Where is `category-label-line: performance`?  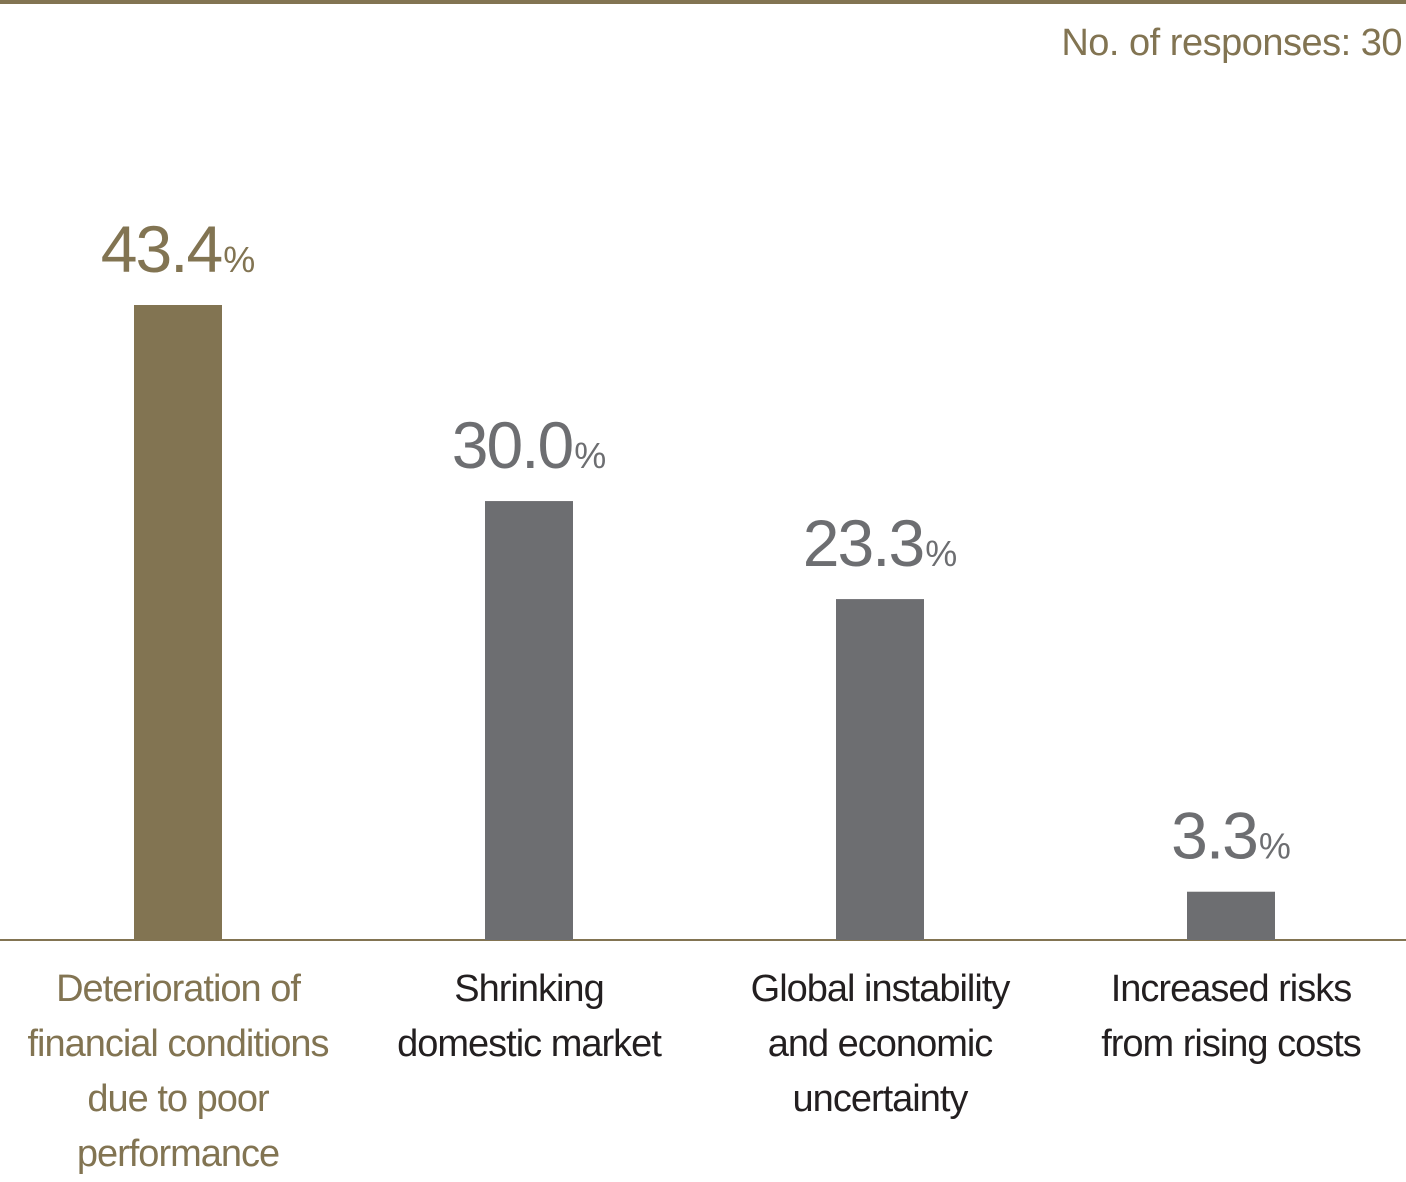 category-label-line: performance is located at coordinates (178, 1154).